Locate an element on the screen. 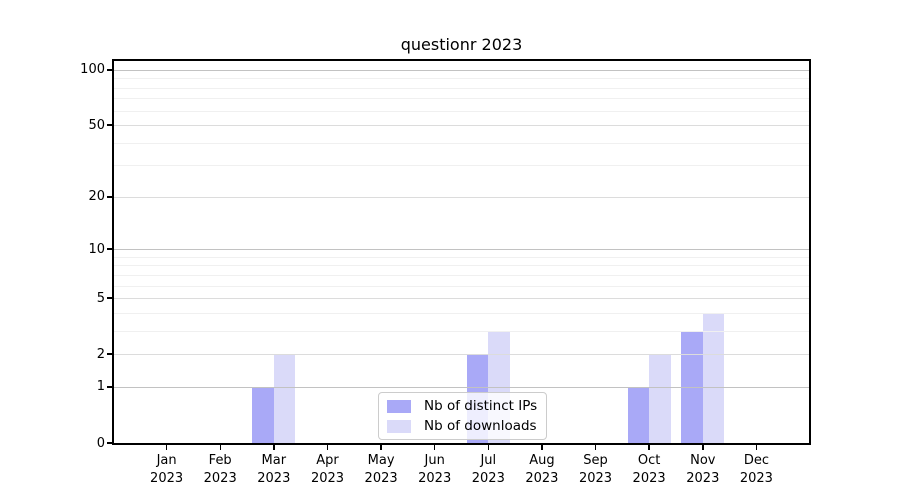 This screenshot has width=900, height=500. x-tick-label: May 2023 is located at coordinates (381, 469).